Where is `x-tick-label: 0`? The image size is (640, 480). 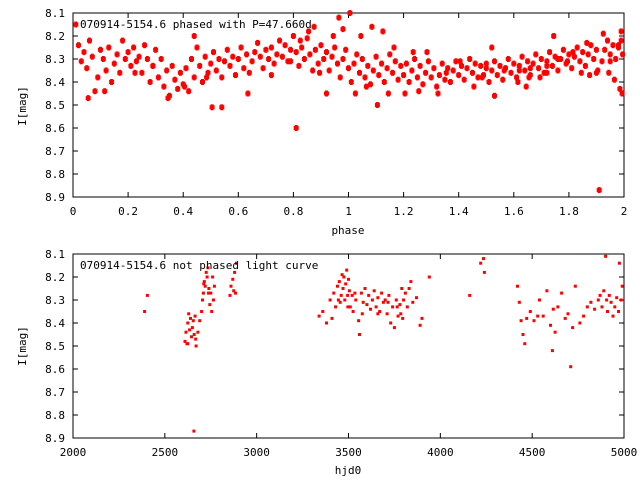
x-tick-label: 0 is located at coordinates (73, 211).